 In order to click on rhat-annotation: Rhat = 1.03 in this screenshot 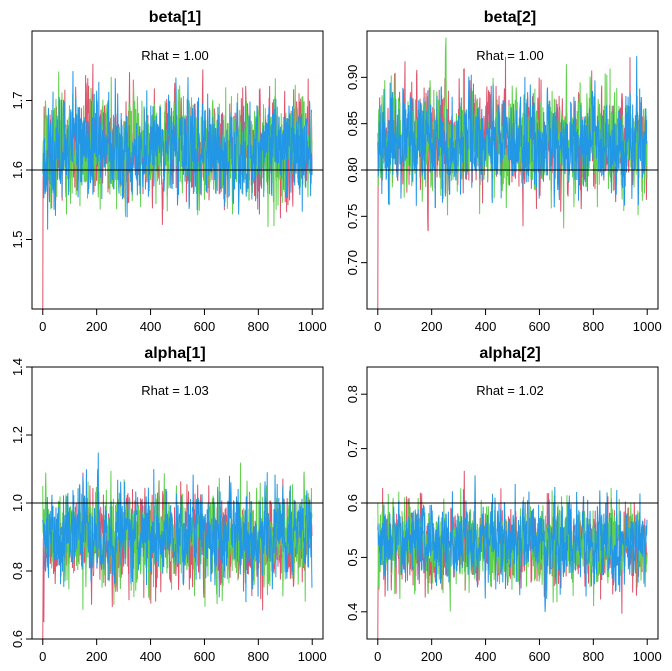, I will do `click(175, 390)`.